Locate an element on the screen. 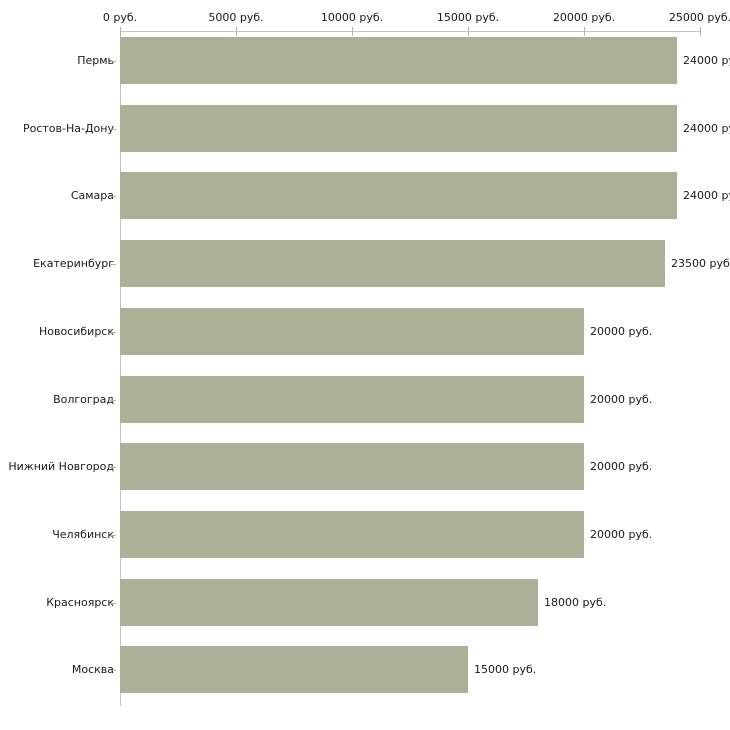  category-label: Ростов-На-Дону is located at coordinates (68, 128).